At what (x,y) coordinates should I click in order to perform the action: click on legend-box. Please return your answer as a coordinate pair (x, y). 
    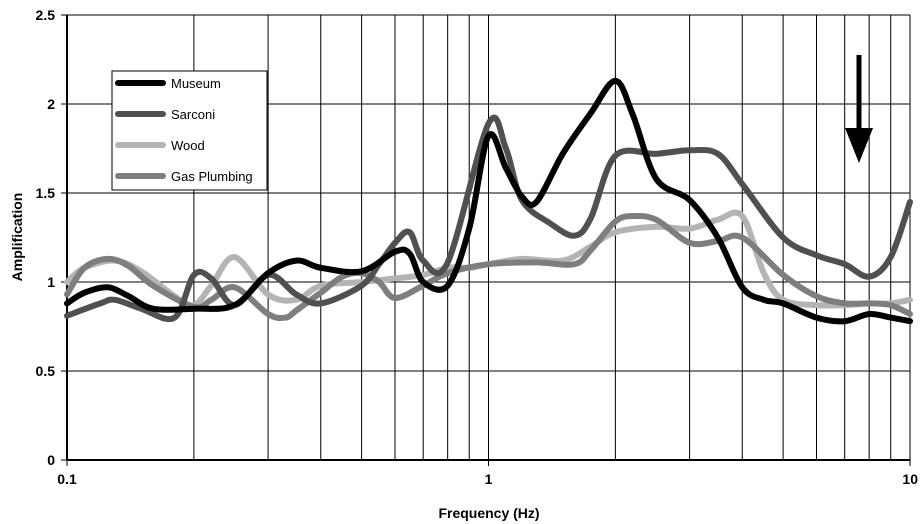
    Looking at the image, I should click on (189, 130).